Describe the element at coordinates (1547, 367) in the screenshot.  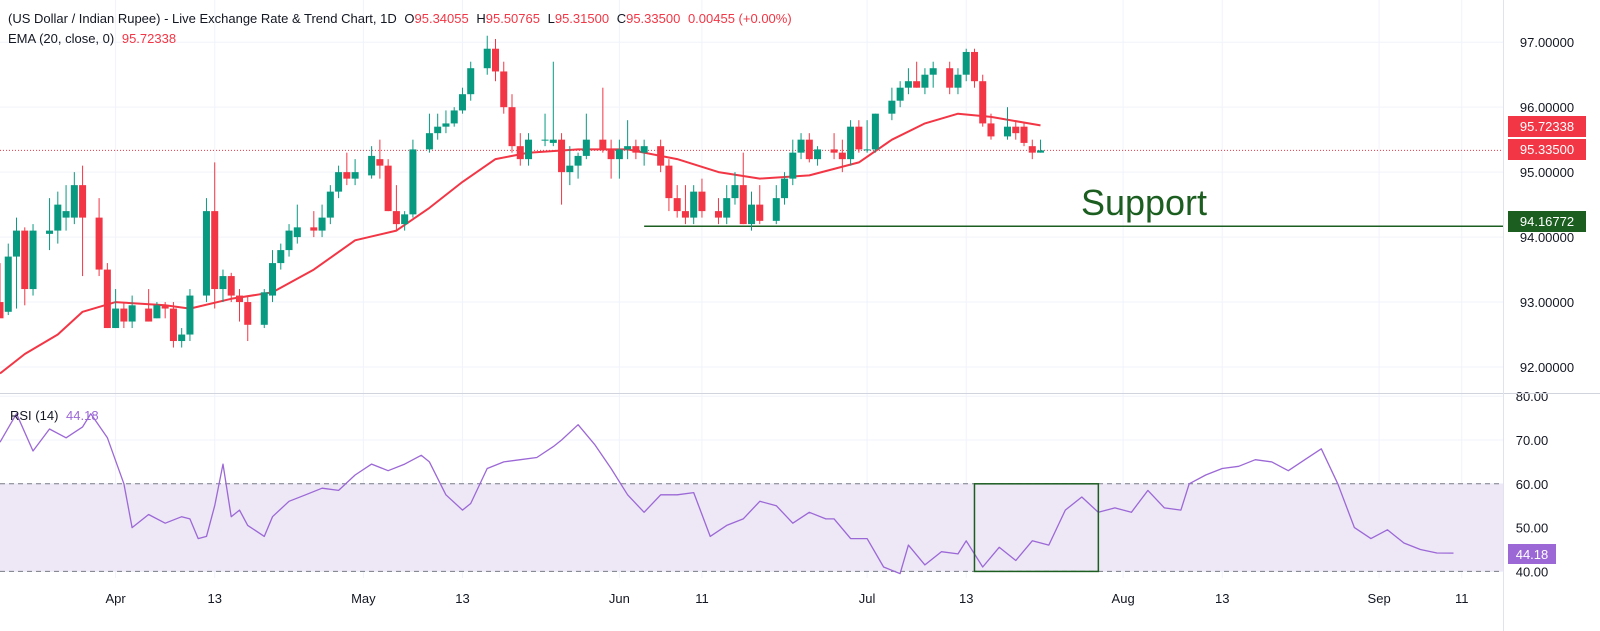
I see `price-tick-label: 92.00000` at that location.